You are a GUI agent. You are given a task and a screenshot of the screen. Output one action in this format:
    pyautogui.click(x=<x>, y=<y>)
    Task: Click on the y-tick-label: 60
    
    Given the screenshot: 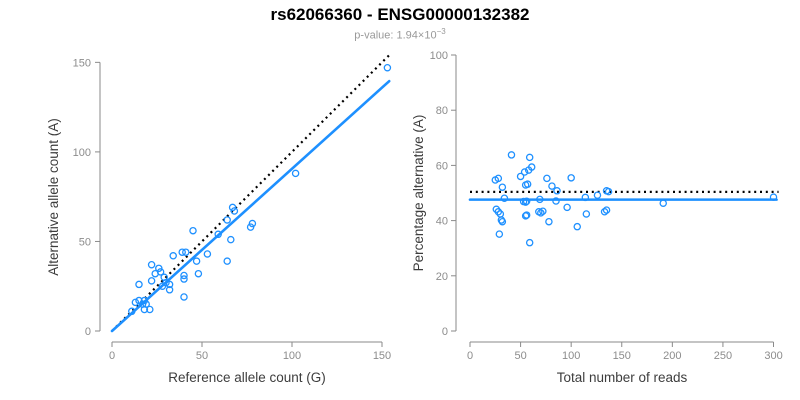 What is the action you would take?
    pyautogui.click(x=442, y=166)
    